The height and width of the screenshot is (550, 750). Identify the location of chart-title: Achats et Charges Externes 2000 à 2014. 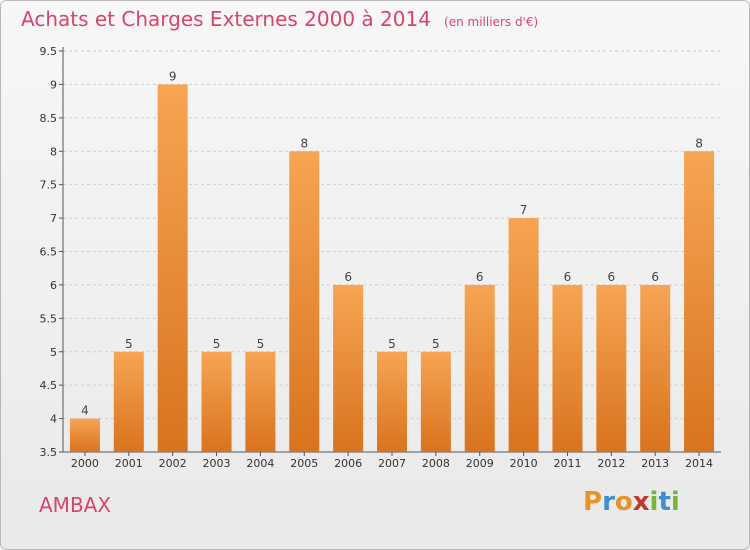
(226, 19).